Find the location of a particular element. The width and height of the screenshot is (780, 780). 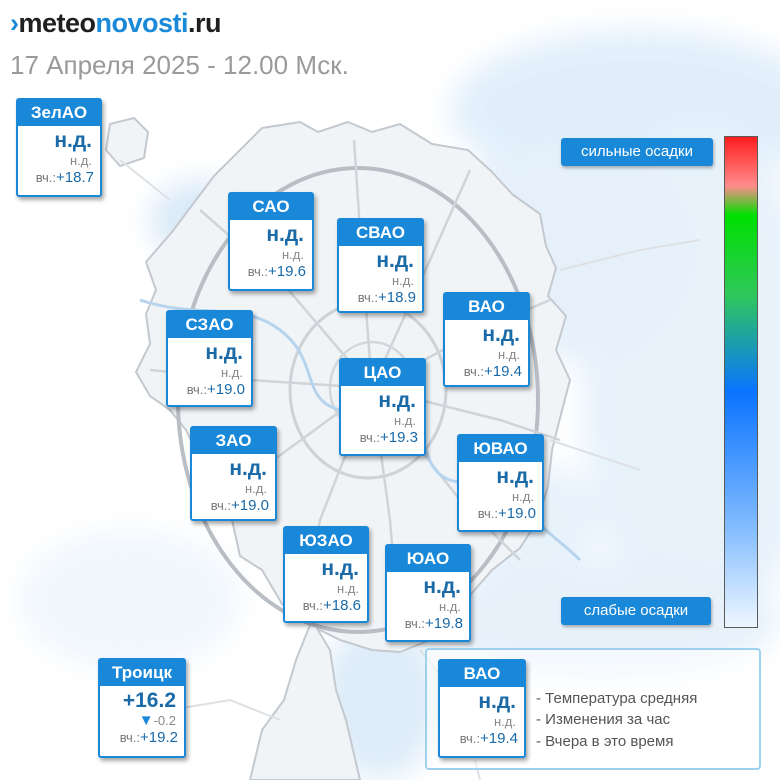

district-name: Троицк is located at coordinates (142, 673).